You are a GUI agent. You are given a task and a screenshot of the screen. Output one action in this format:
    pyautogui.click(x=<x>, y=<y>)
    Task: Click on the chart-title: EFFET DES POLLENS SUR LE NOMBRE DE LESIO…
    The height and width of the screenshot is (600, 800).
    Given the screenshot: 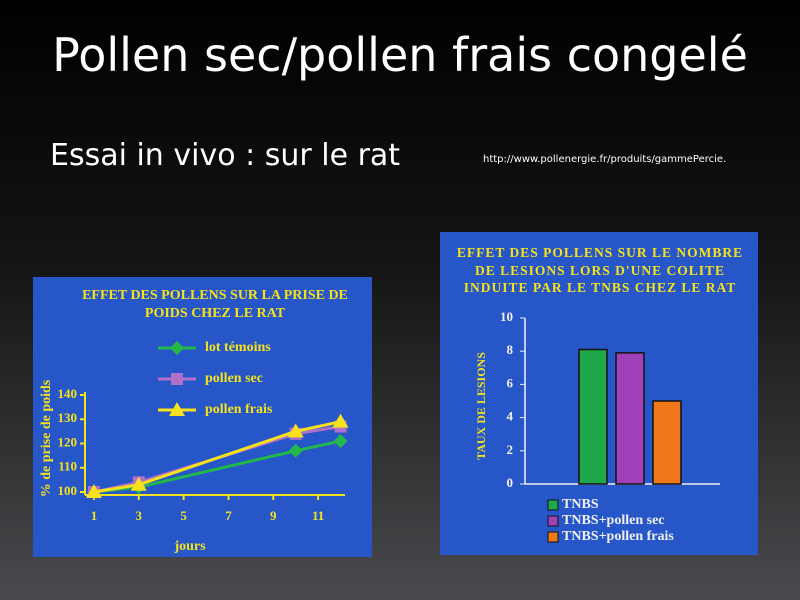 What is the action you would take?
    pyautogui.click(x=600, y=270)
    